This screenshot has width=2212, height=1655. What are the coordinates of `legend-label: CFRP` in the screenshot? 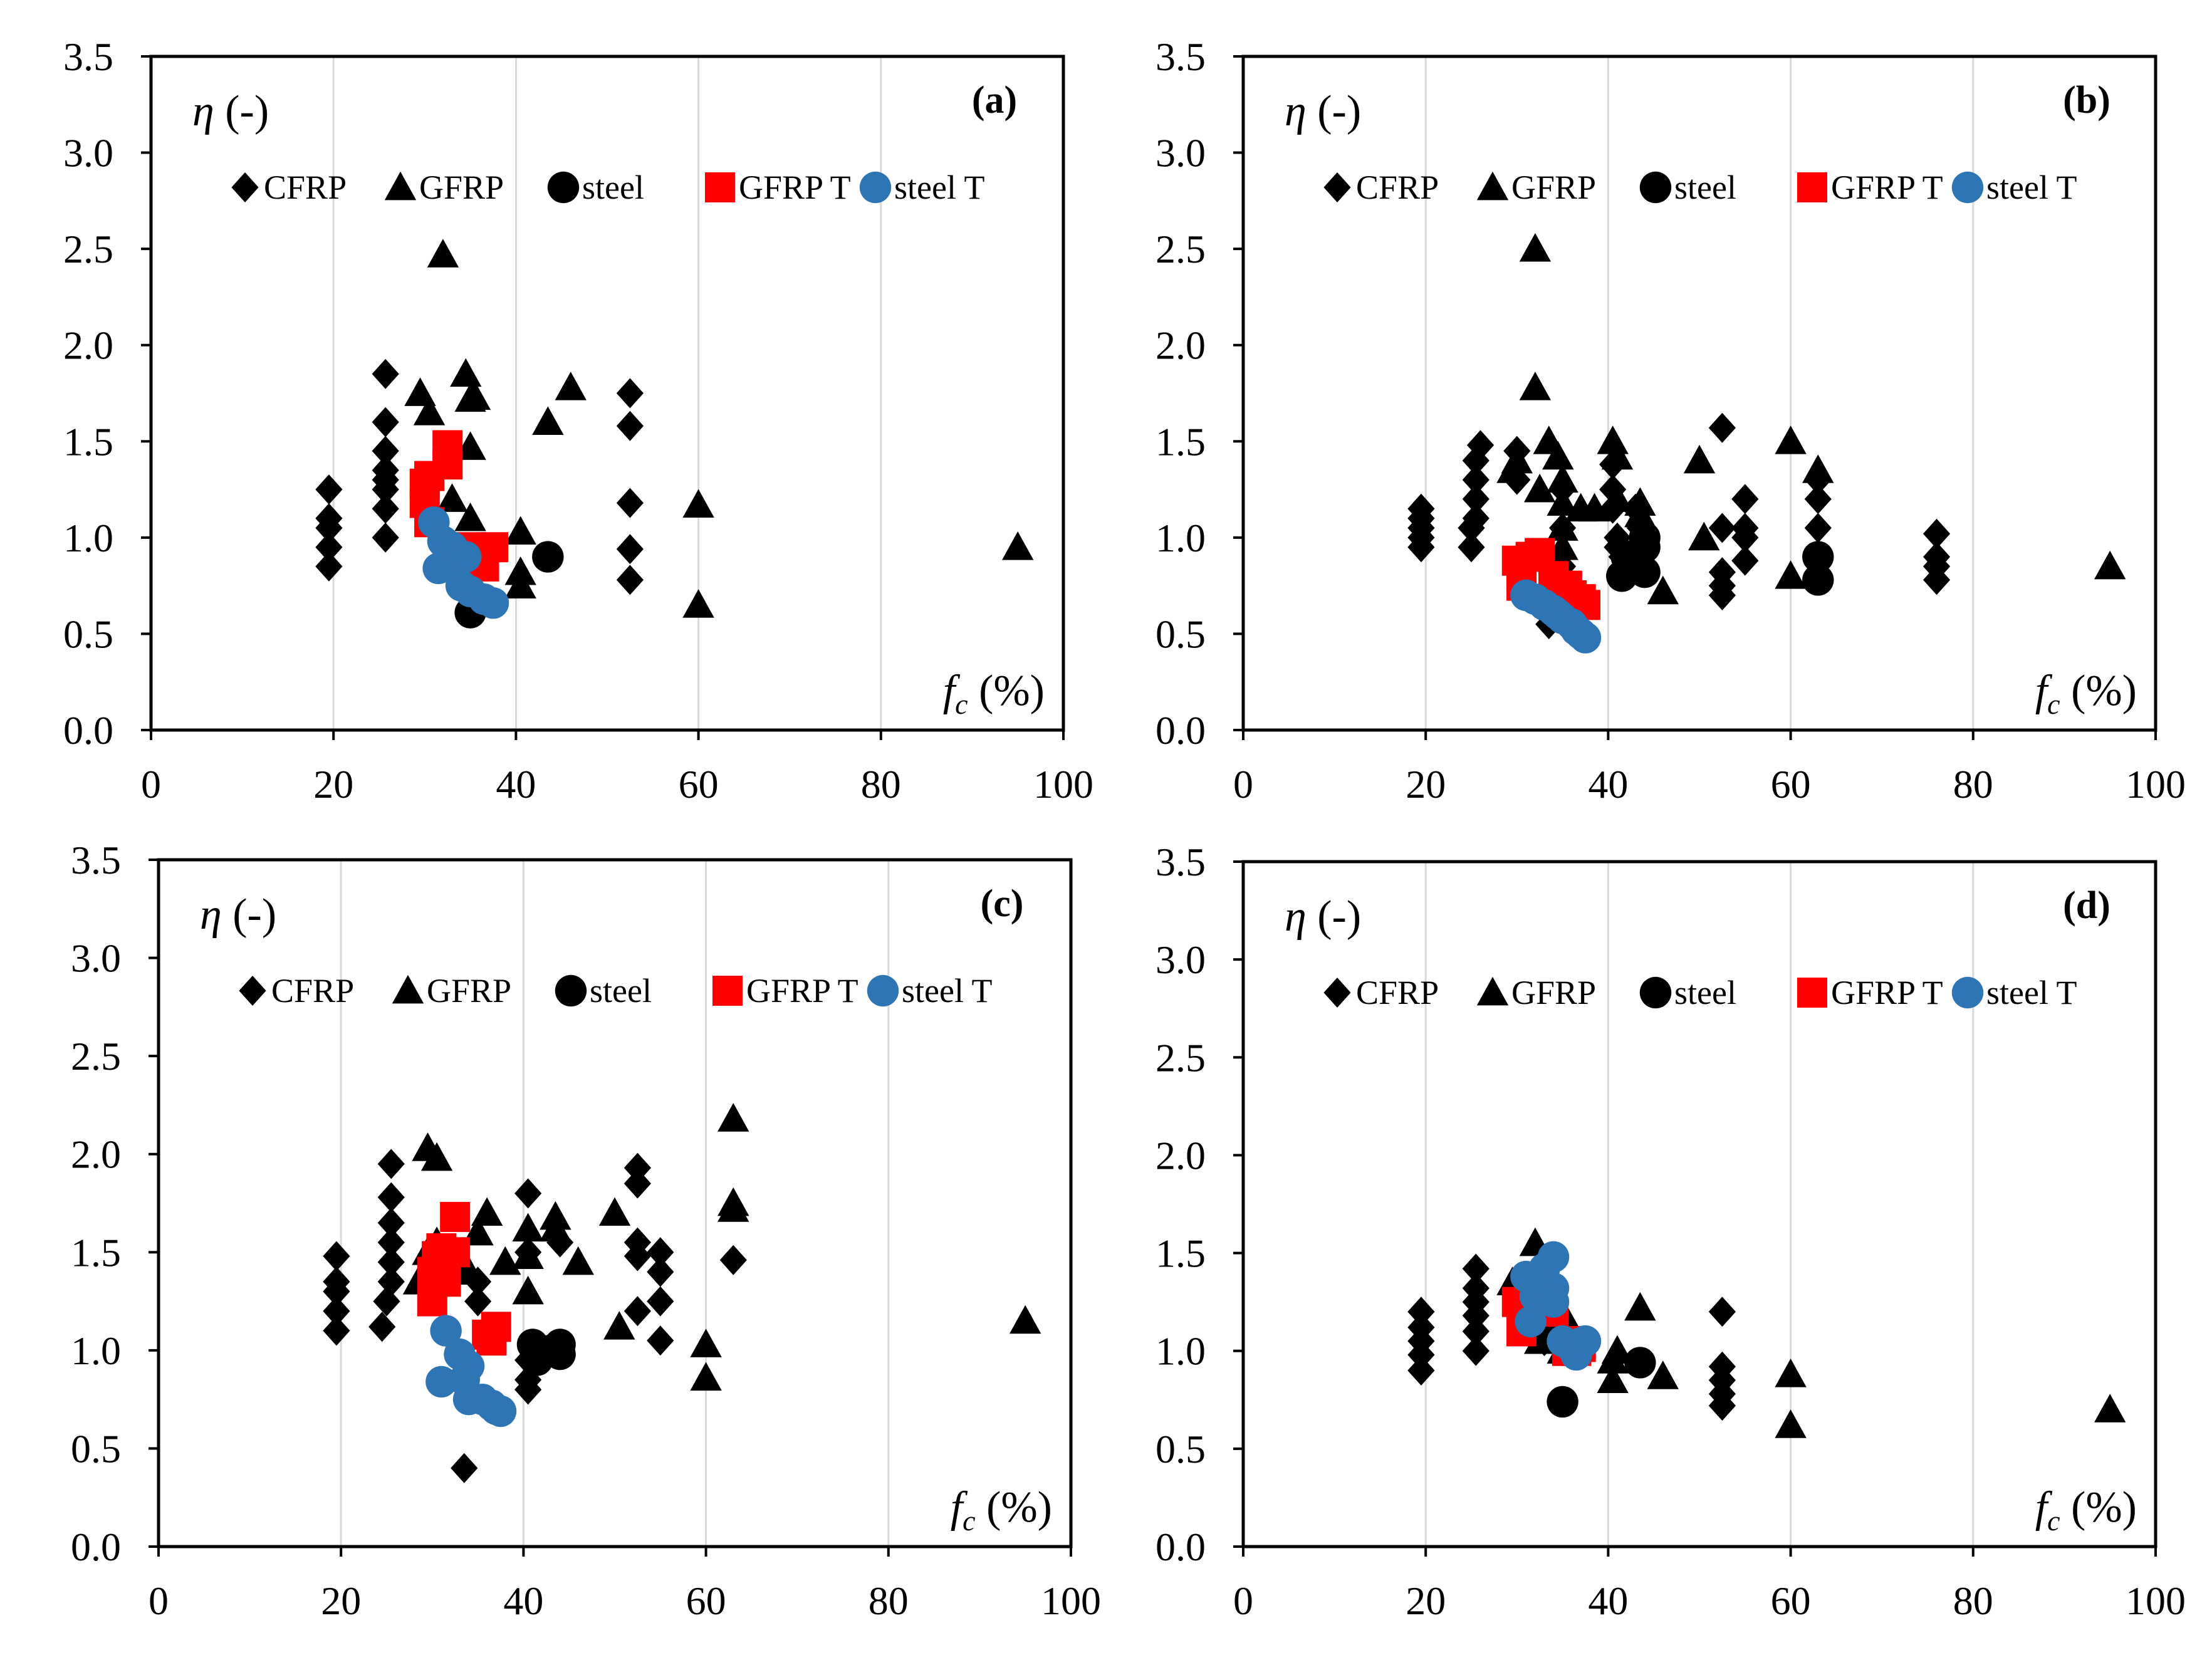 It's located at (312, 991).